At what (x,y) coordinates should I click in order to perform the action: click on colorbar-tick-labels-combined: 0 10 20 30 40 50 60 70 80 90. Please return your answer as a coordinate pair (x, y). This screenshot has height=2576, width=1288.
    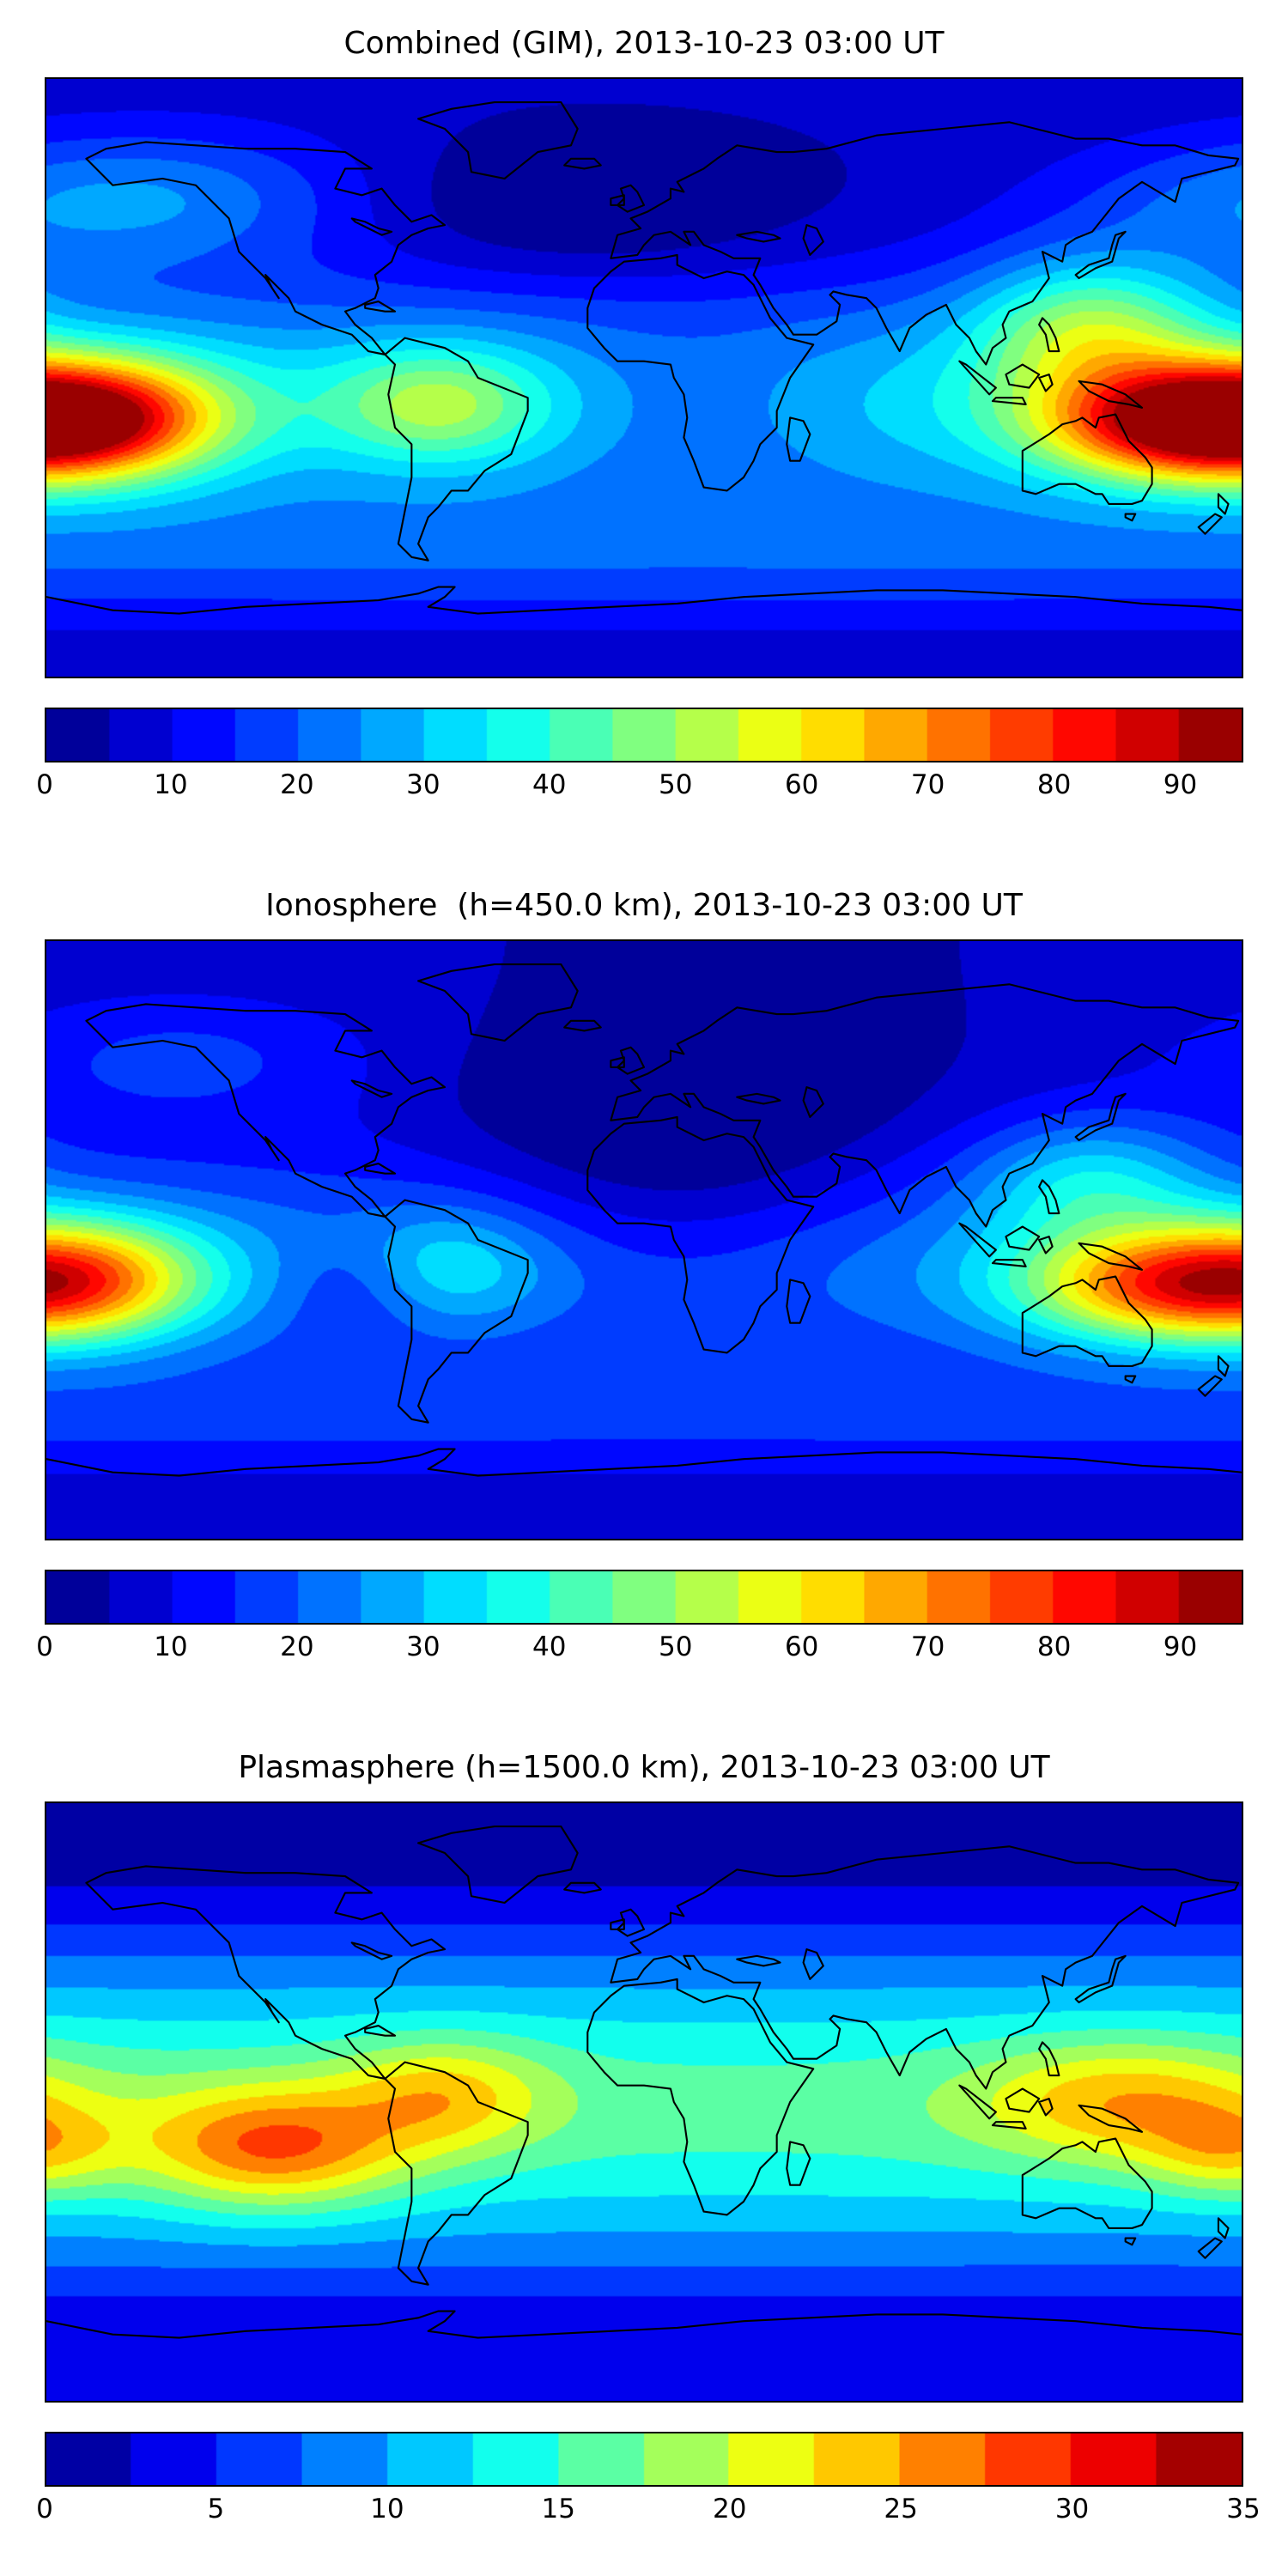
    Looking at the image, I should click on (640, 784).